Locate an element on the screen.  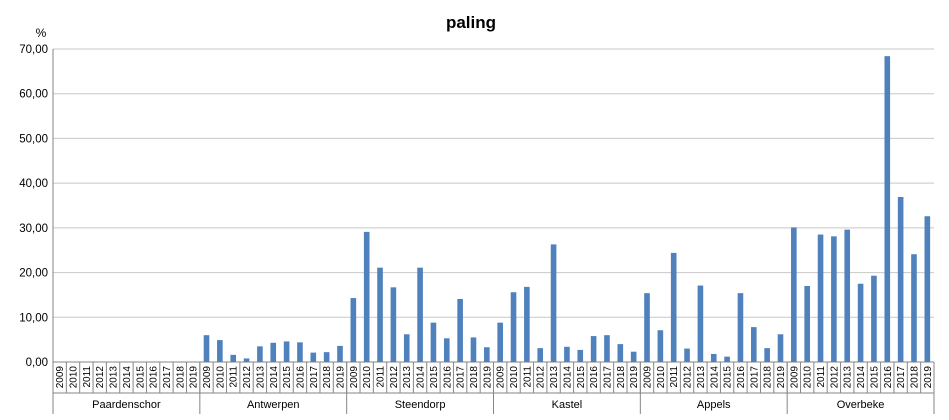
y-tick-label: 50,00 is located at coordinates (33, 139).